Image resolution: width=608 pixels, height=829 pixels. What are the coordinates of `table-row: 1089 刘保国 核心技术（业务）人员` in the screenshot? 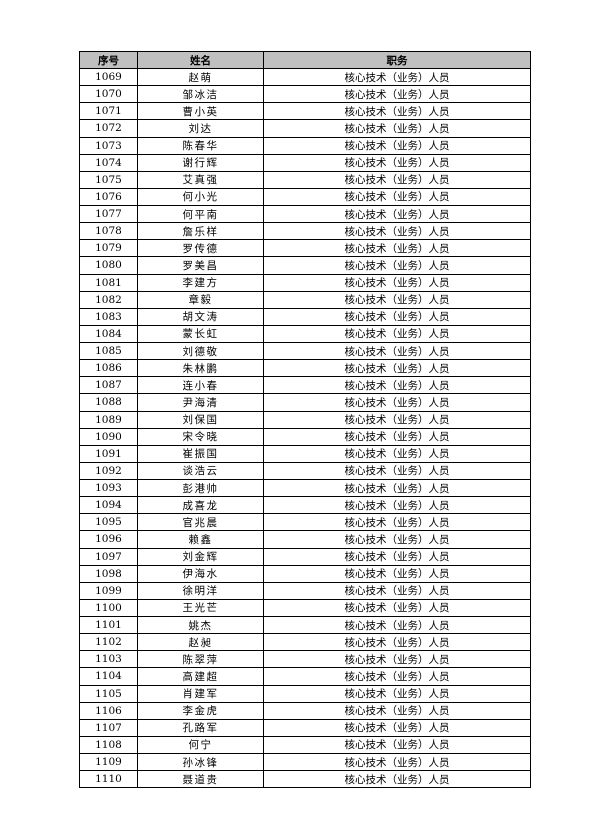 It's located at (305, 419).